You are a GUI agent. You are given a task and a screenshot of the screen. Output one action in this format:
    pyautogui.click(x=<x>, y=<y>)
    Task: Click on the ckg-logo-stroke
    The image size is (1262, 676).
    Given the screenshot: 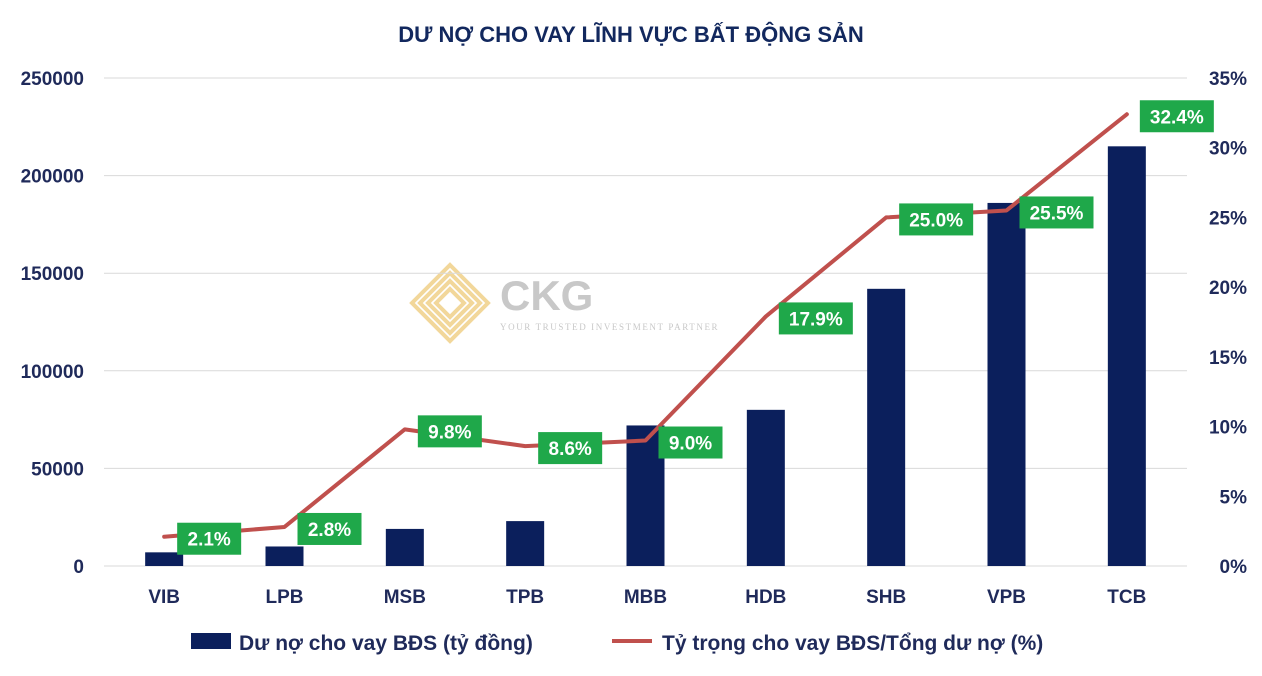 What is the action you would take?
    pyautogui.click(x=450, y=303)
    